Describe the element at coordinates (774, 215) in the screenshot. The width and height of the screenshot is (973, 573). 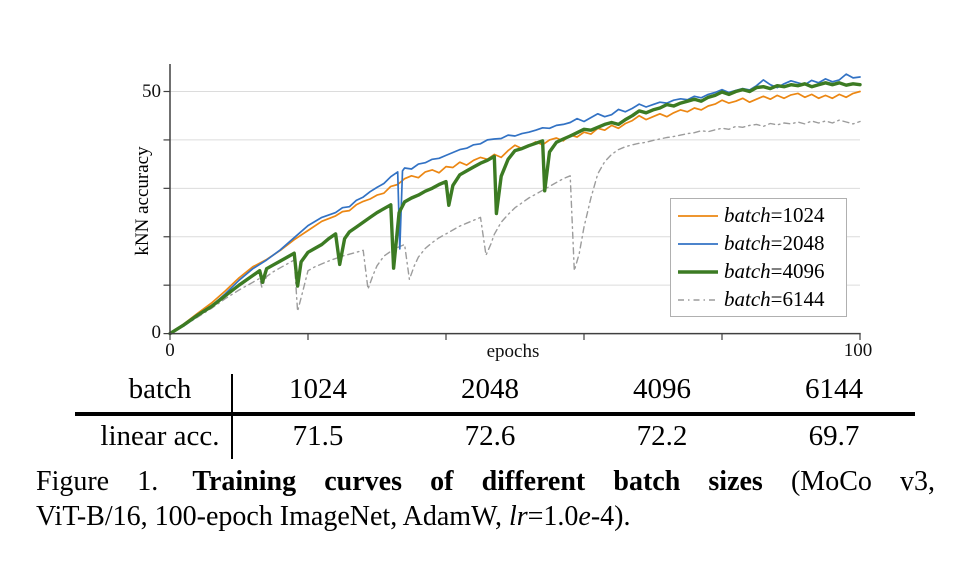
I see `legend-label: batch=1024` at that location.